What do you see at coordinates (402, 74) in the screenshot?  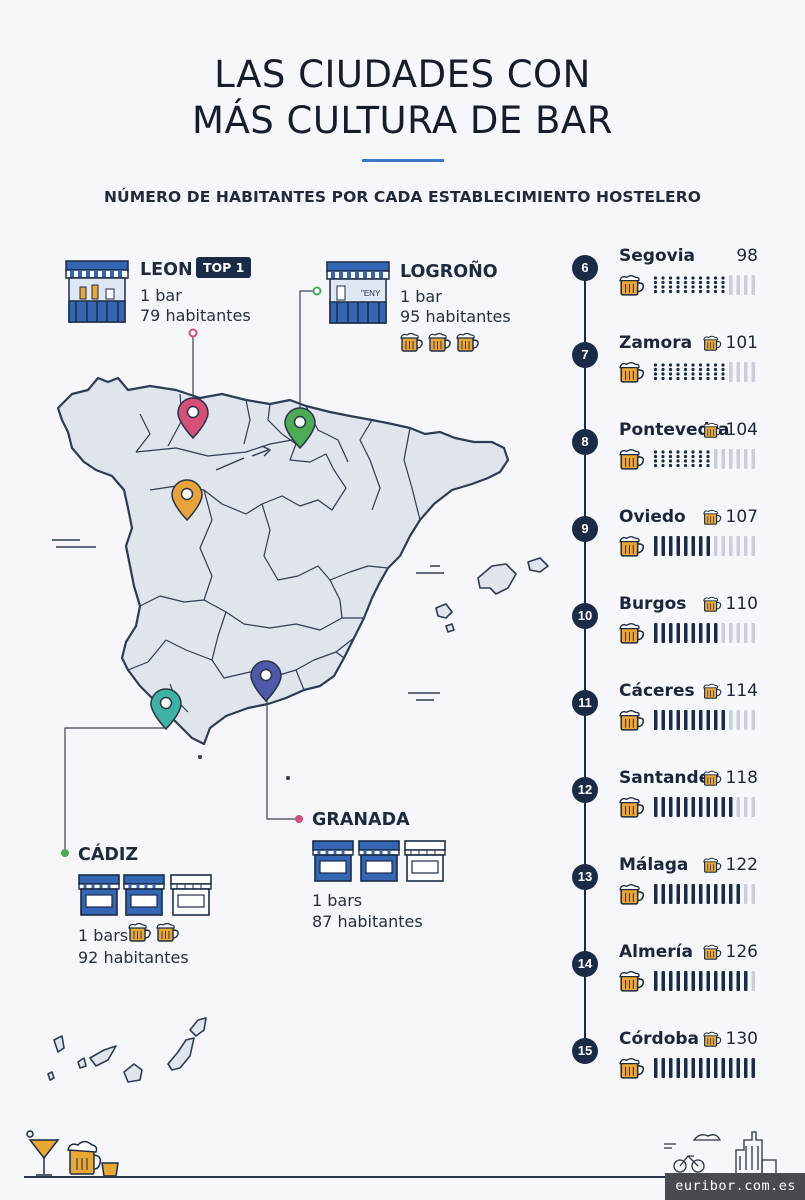 I see `title-line-1: LAS CIUDADES CON` at bounding box center [402, 74].